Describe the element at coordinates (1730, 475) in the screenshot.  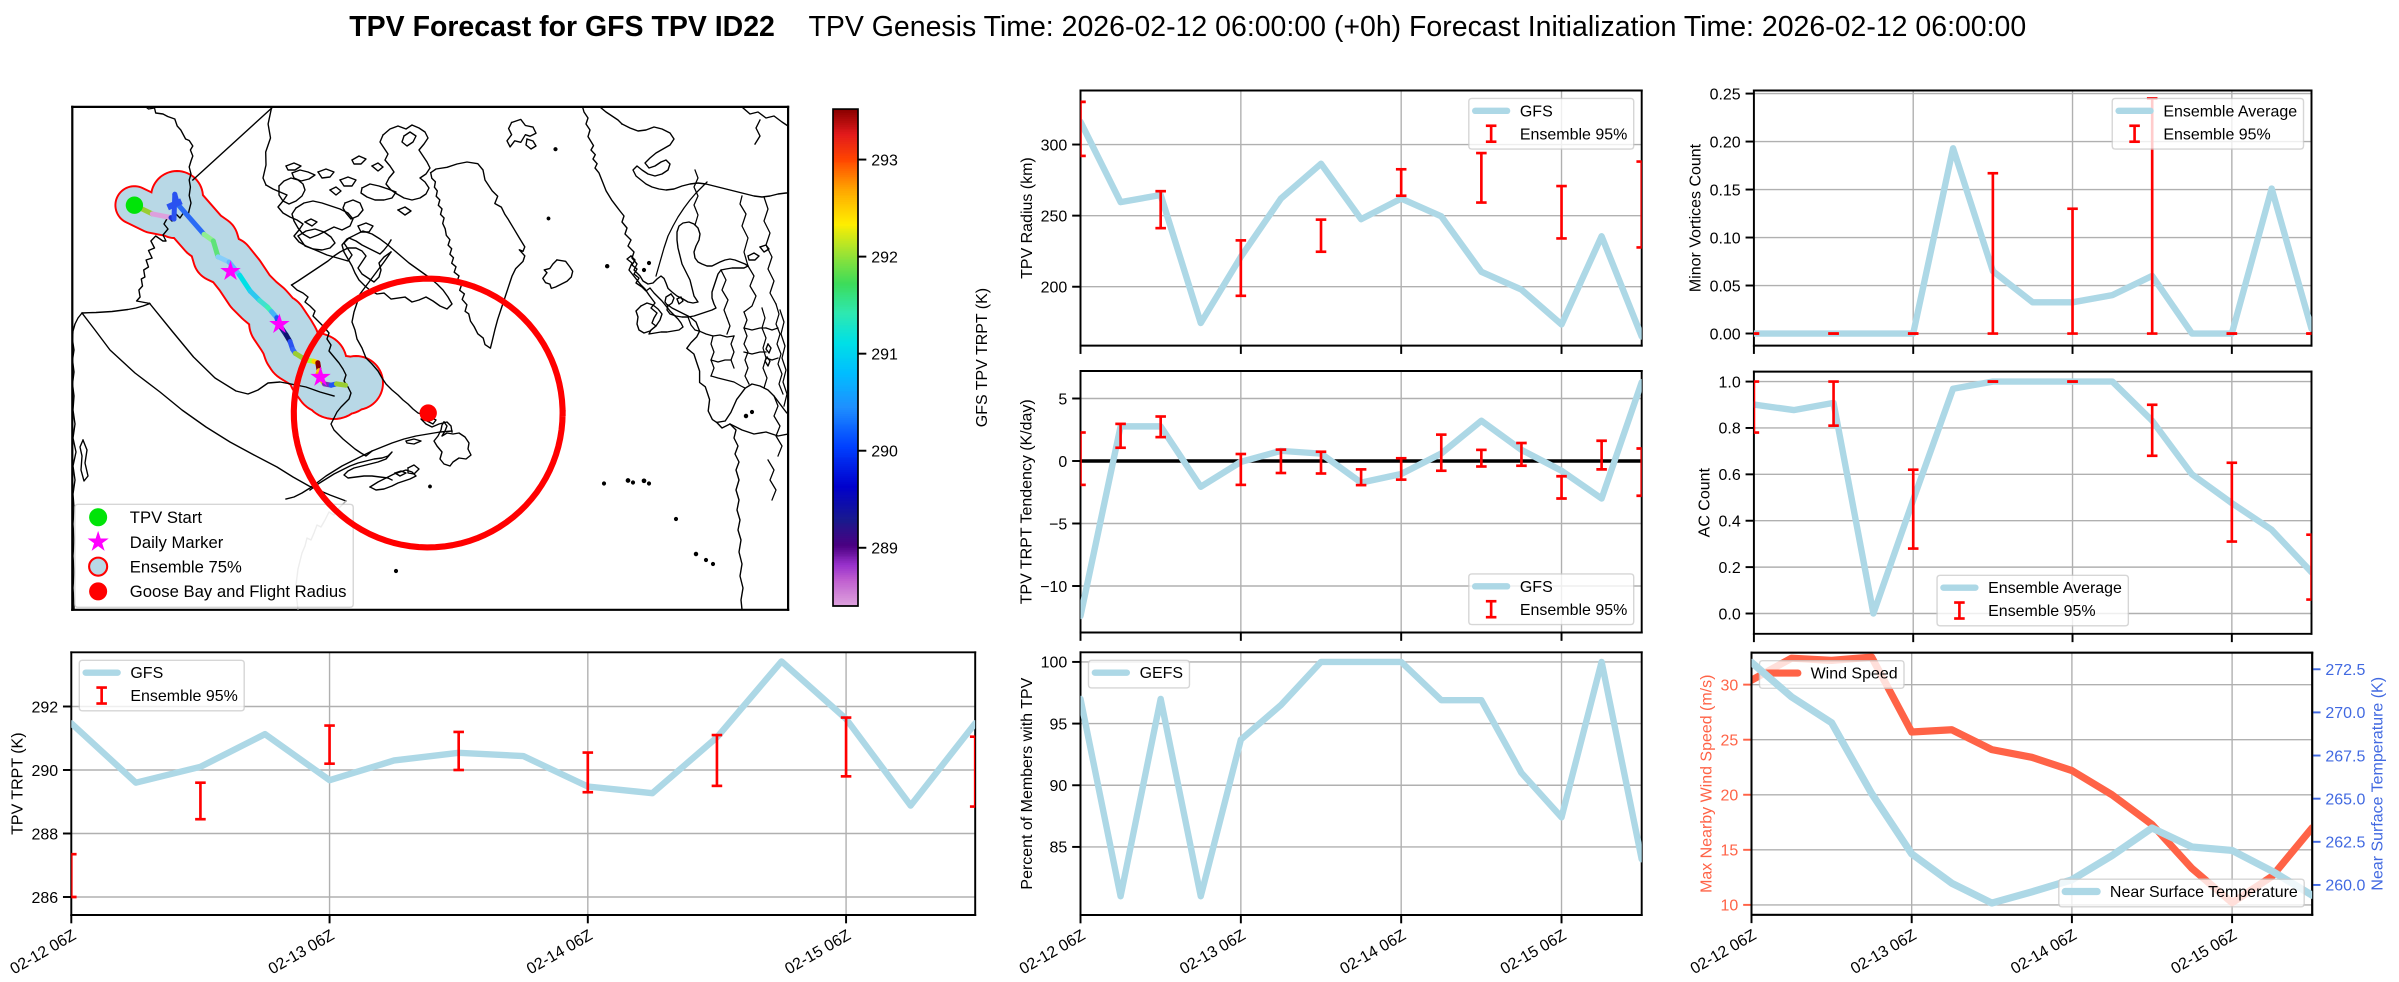
I see `svg-text: 0.6` at that location.